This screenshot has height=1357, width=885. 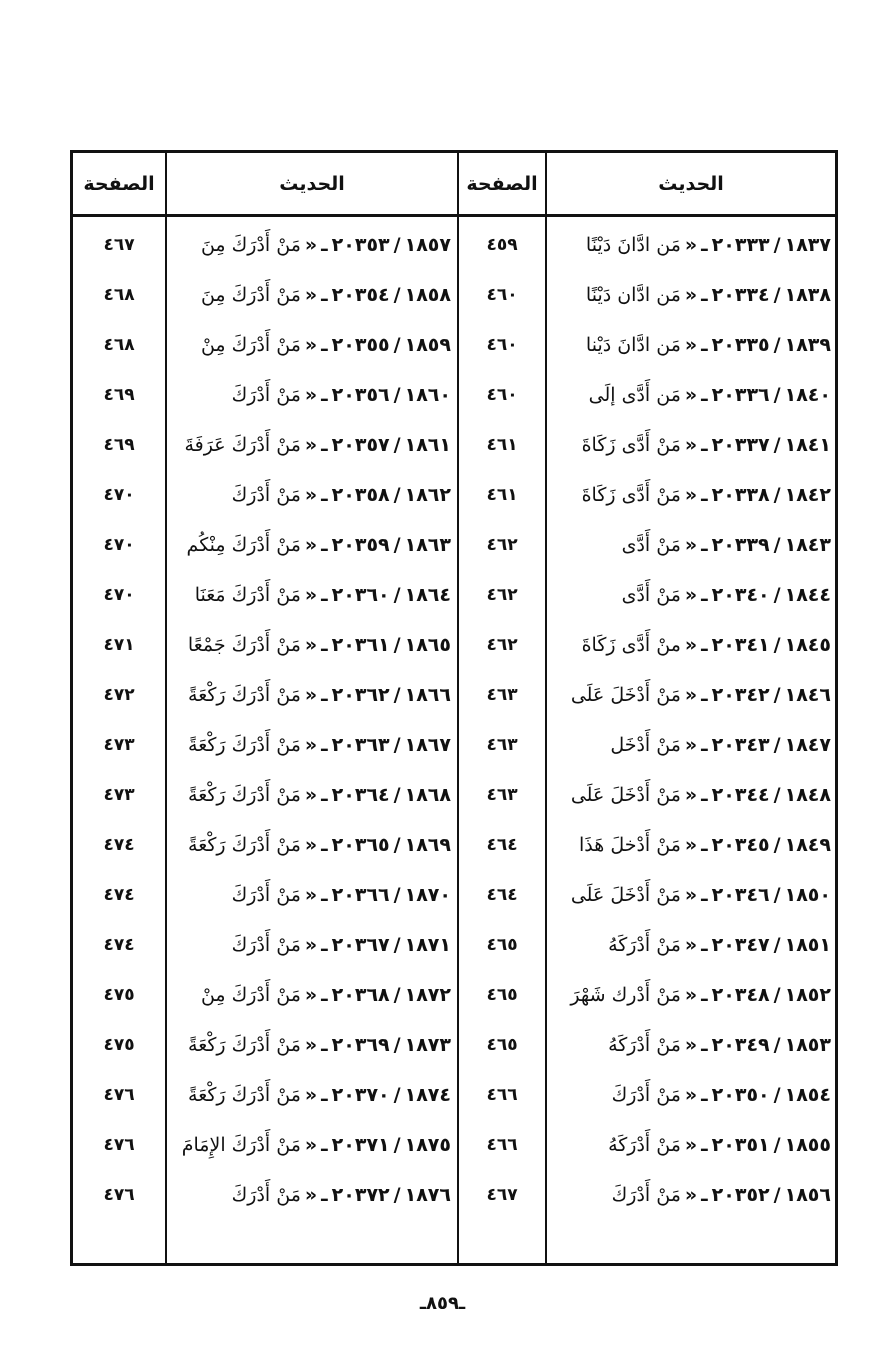 What do you see at coordinates (692, 595) in the screenshot?
I see `hadith-entry: ١٨٤٤/٢٠٣٤٠ ـ «مَنْ أَدَّى` at bounding box center [692, 595].